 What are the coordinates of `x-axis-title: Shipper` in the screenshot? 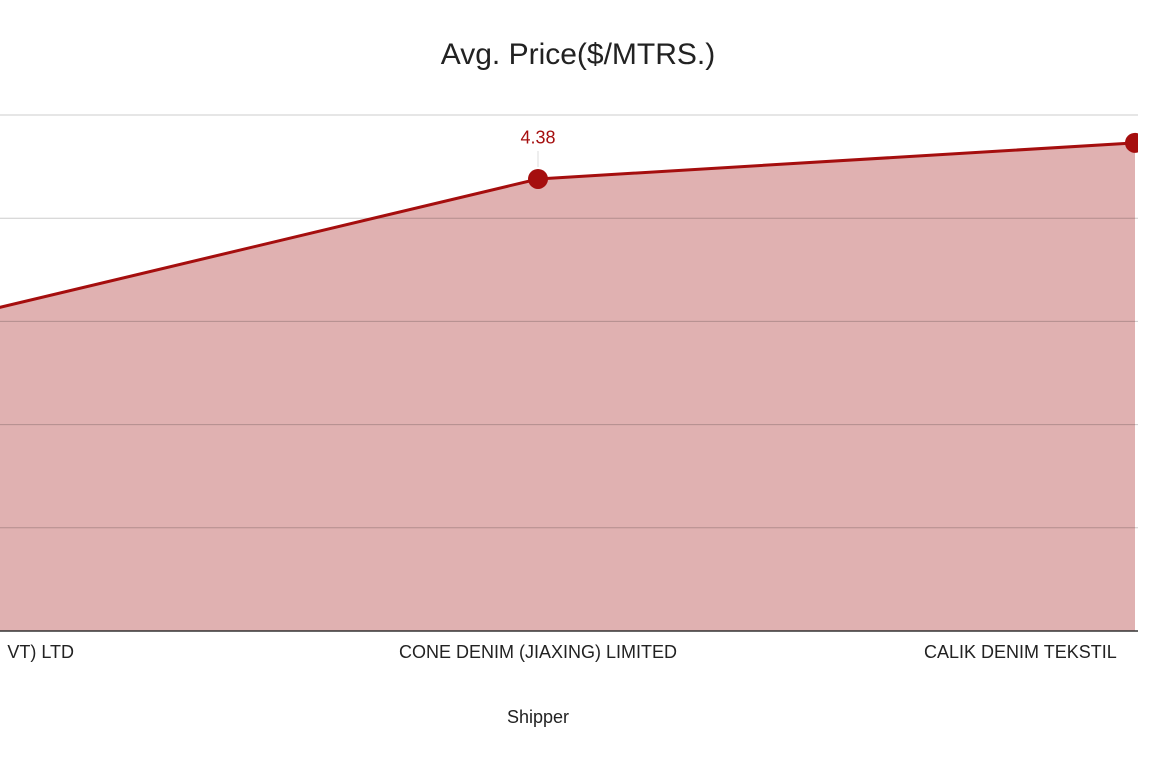 It's located at (538, 717).